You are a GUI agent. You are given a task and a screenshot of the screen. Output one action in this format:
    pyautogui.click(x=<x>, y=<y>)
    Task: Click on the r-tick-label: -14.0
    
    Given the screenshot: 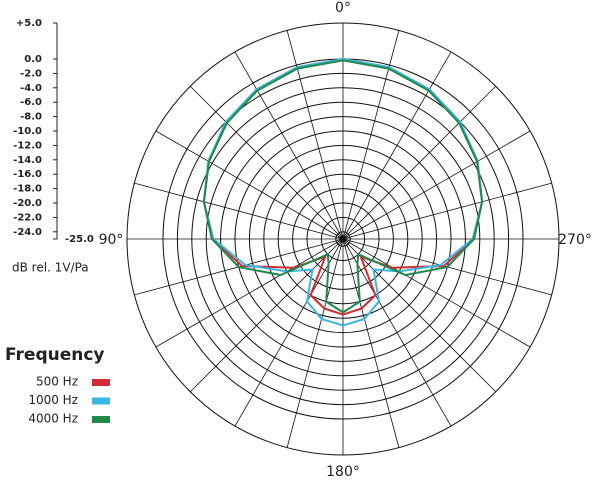 What is the action you would take?
    pyautogui.click(x=27, y=160)
    